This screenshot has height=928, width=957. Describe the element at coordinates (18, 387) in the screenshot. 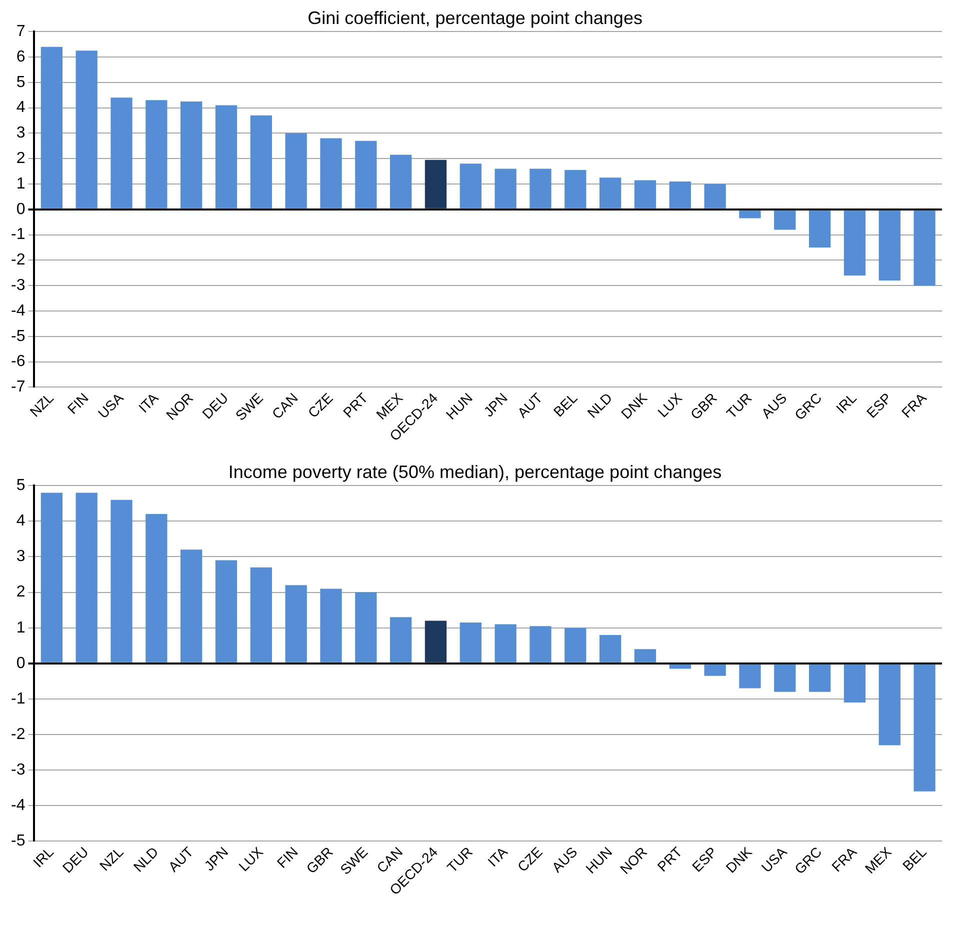

I see `y-tick-label: -7` at that location.